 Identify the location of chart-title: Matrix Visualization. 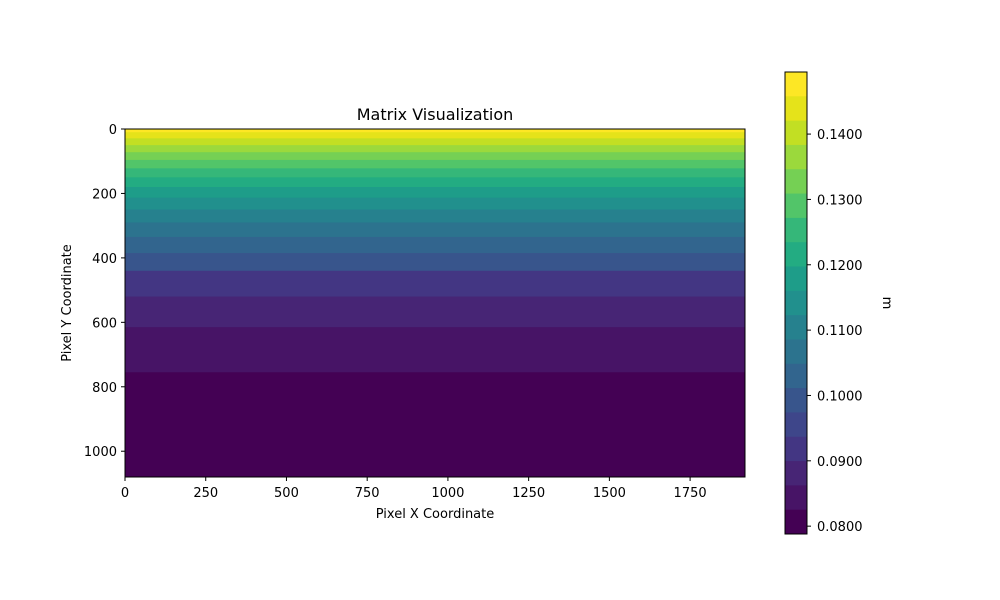
(435, 114).